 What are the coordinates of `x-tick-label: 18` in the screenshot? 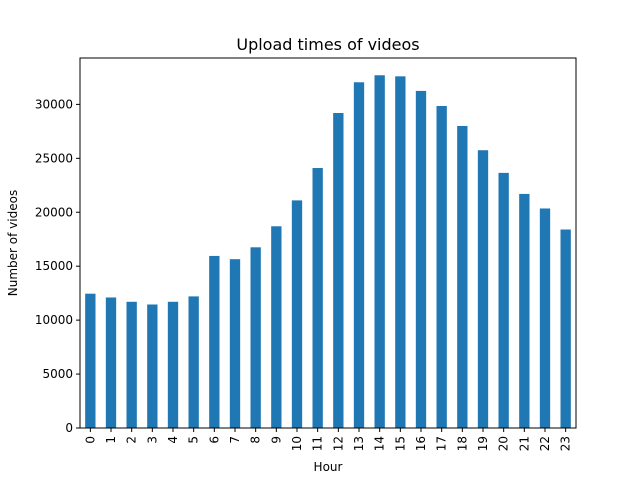 It's located at (462, 443).